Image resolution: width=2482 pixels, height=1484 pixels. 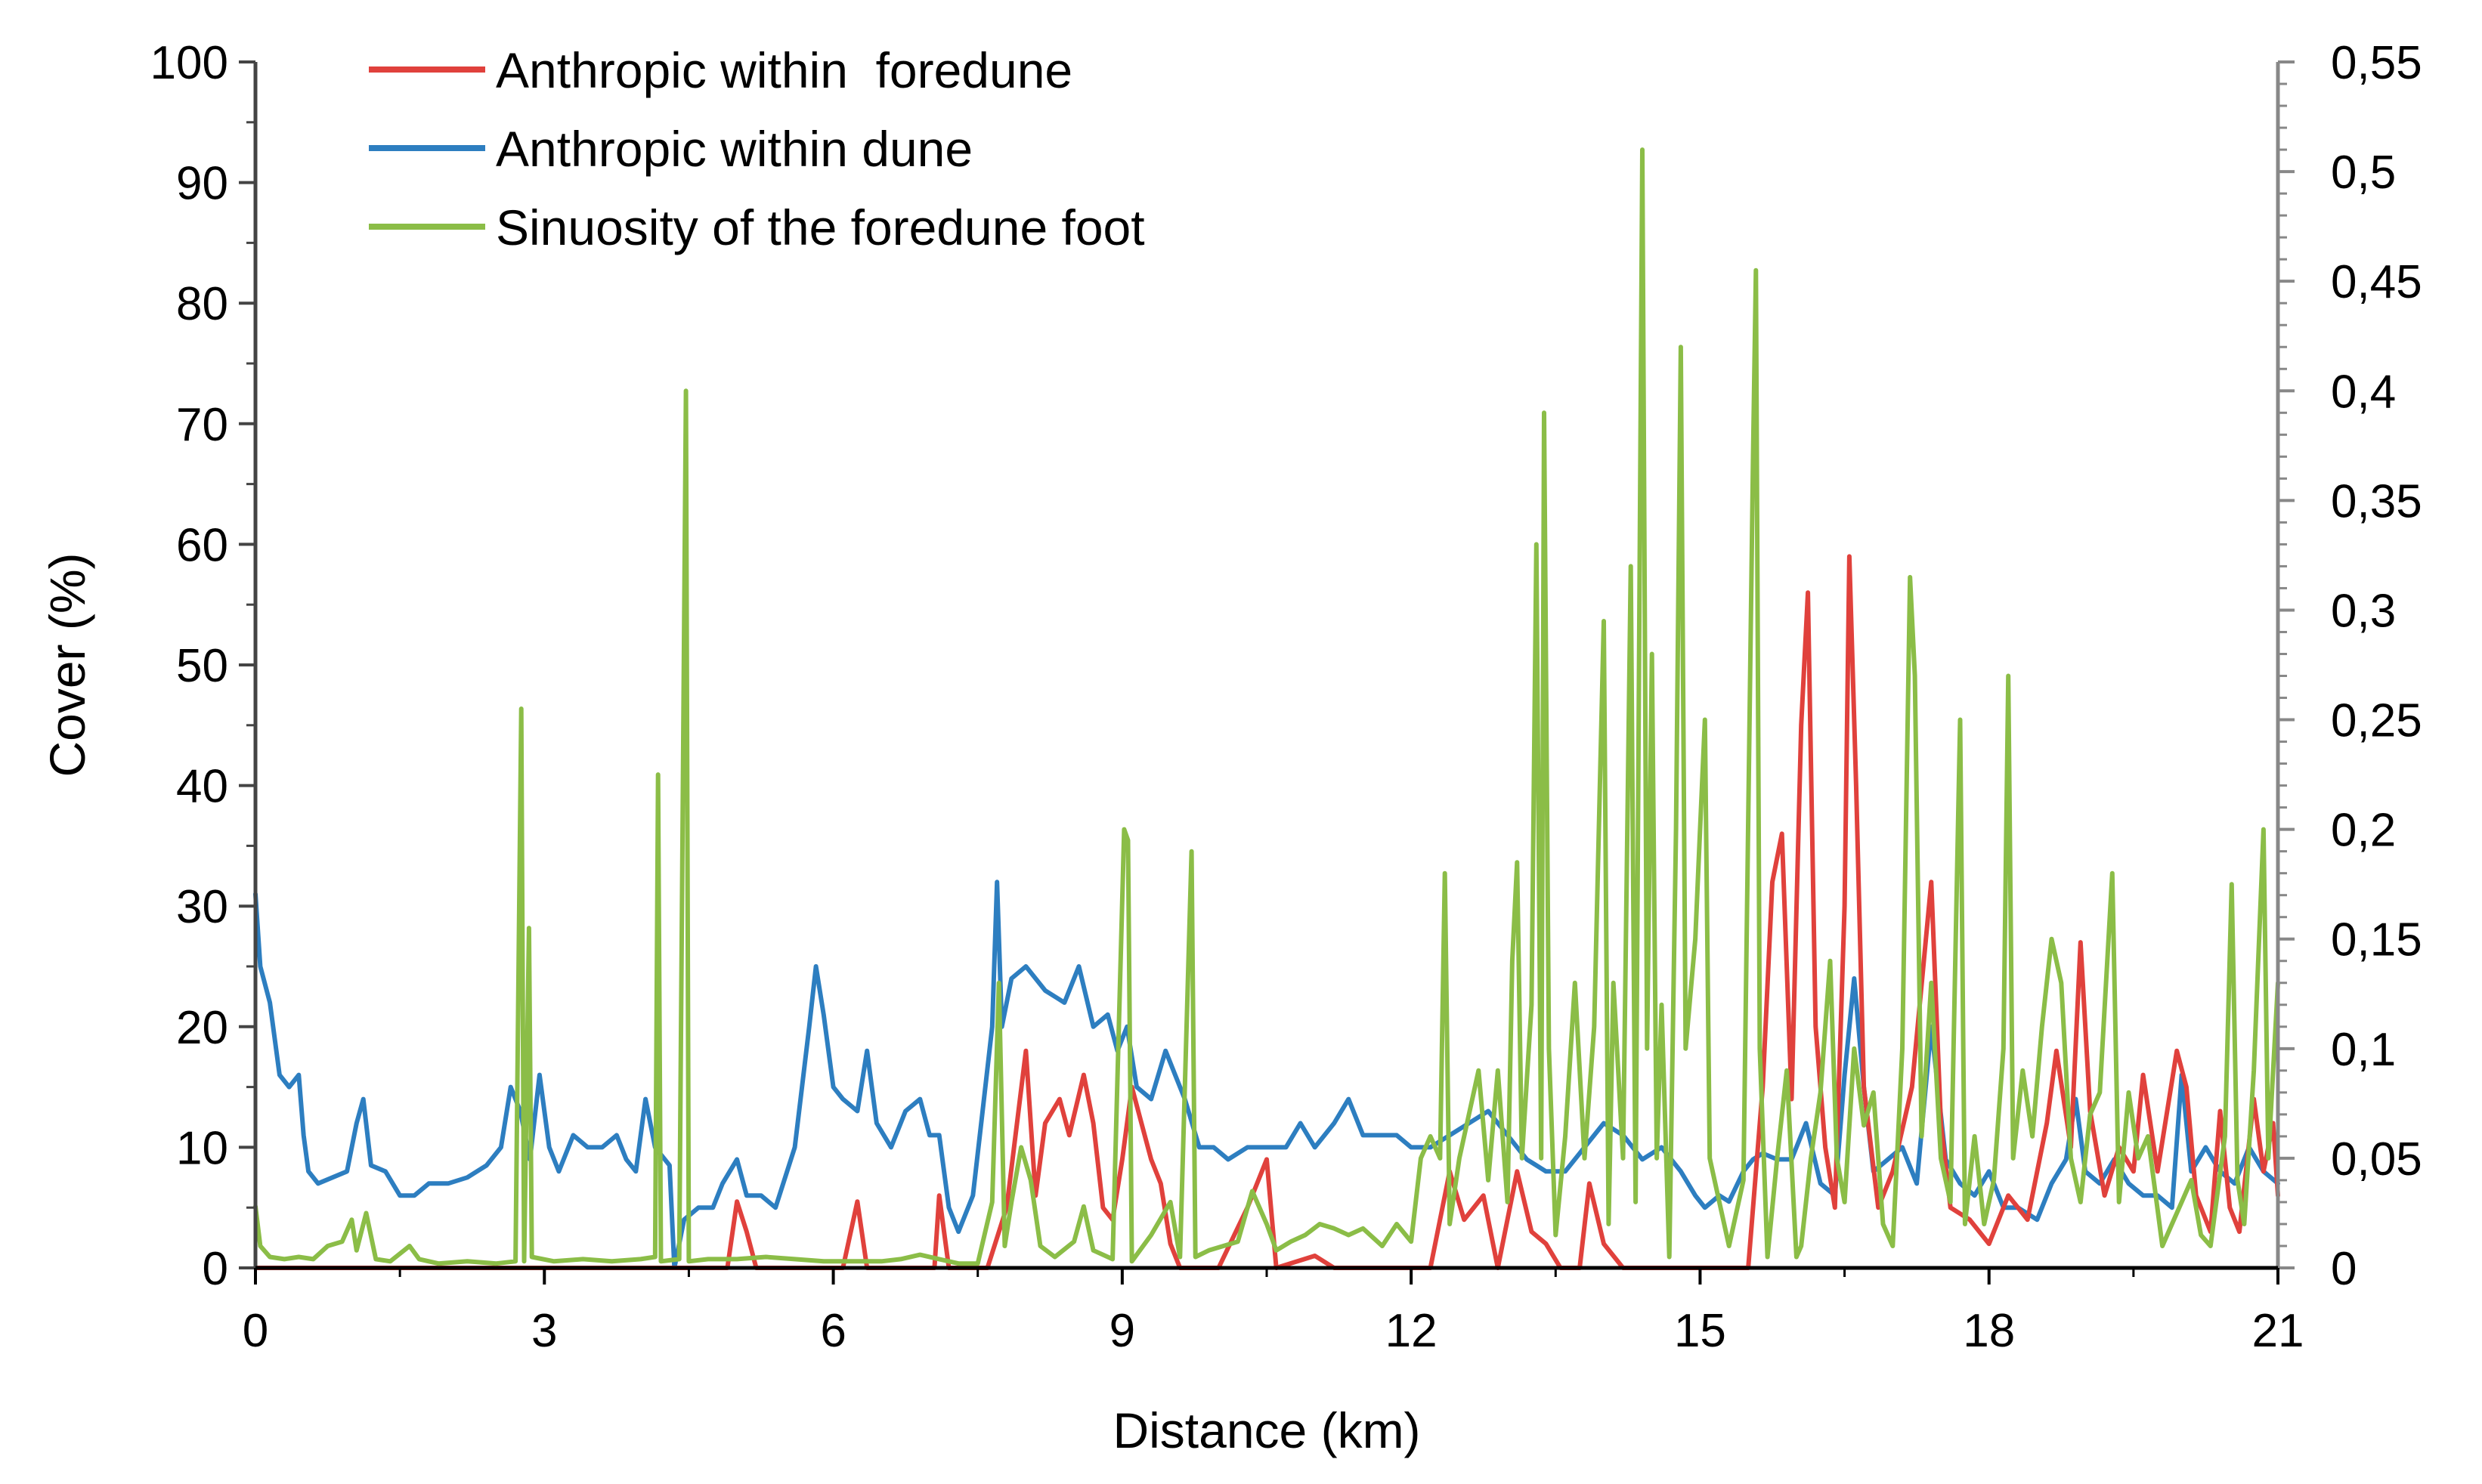 What do you see at coordinates (2363, 1050) in the screenshot?
I see `y2-tick-label: 0,1` at bounding box center [2363, 1050].